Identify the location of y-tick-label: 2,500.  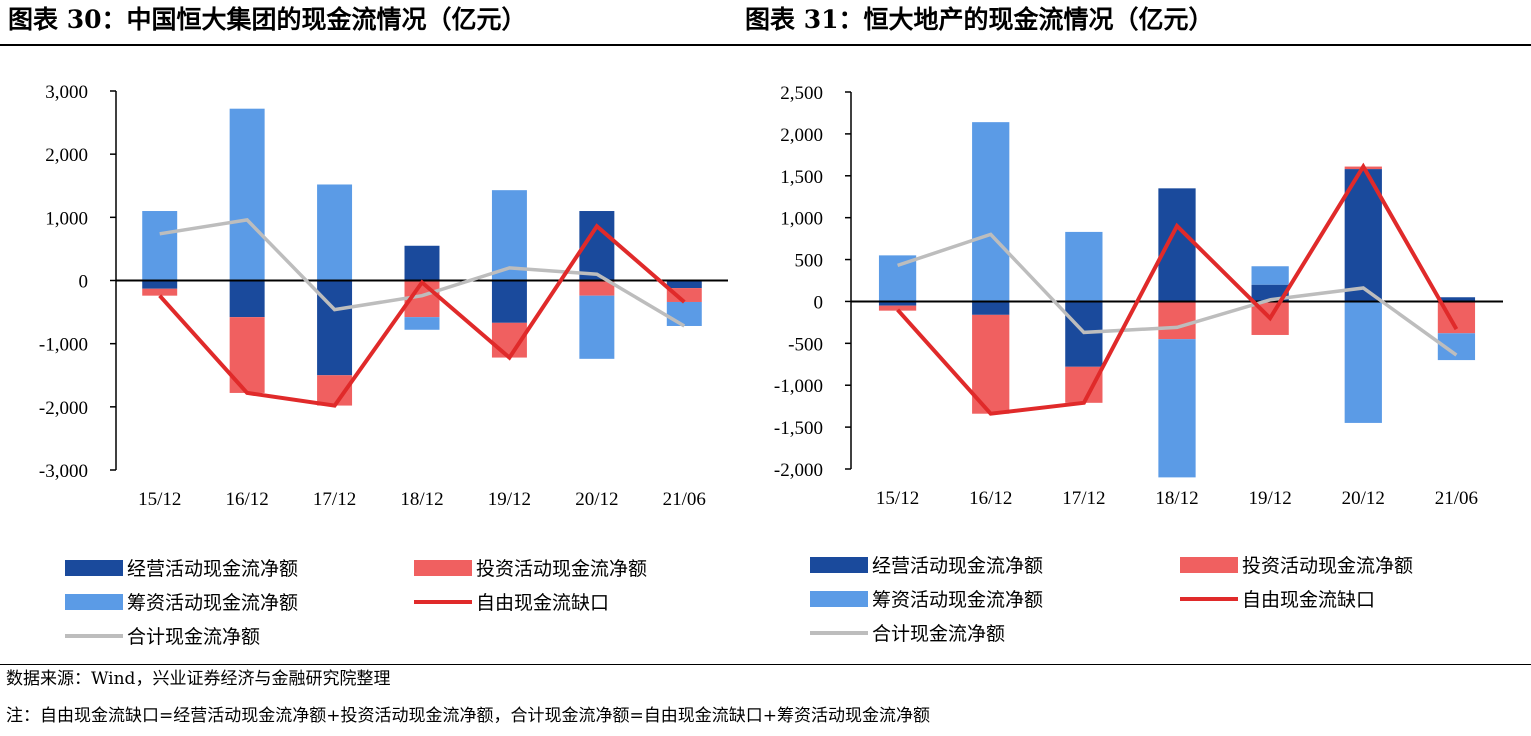
(801, 93).